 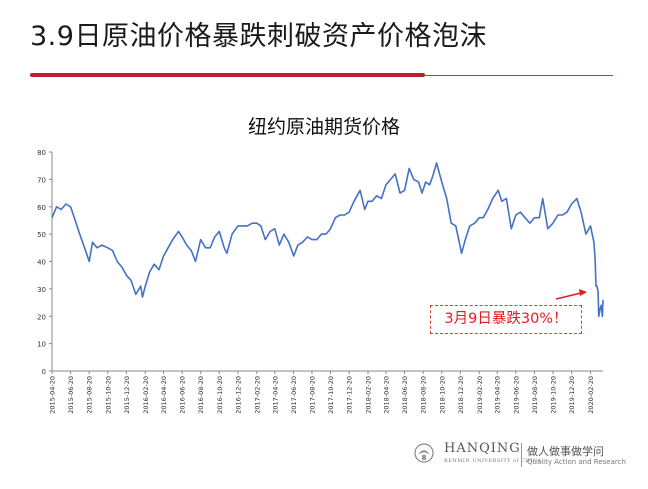 I want to click on chart-title: 纽约原油期货价格, so click(x=323, y=127).